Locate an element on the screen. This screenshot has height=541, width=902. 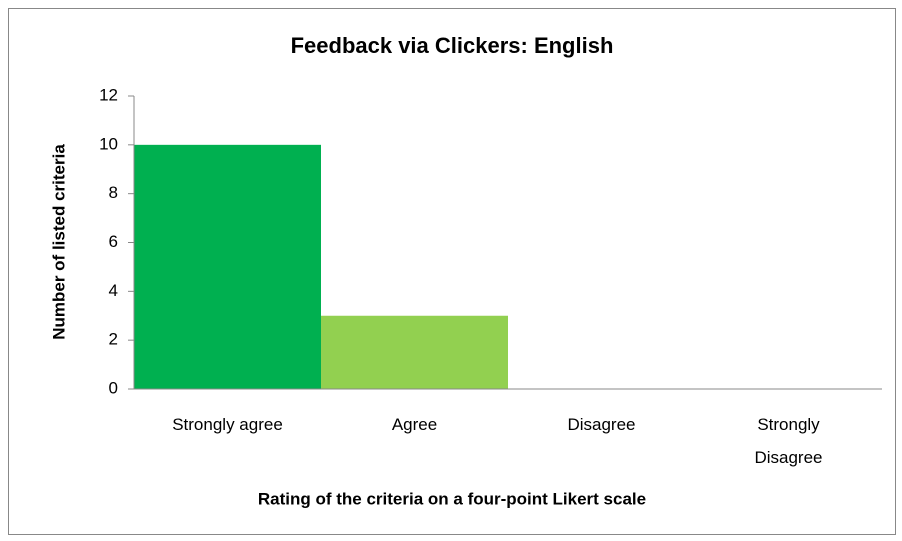
y-tick-label: 8 is located at coordinates (113, 192).